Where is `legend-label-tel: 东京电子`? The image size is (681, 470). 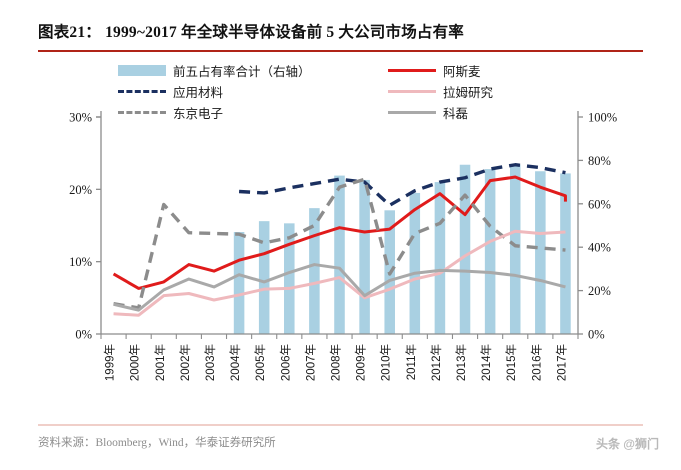
legend-label-tel: 东京电子 is located at coordinates (198, 113).